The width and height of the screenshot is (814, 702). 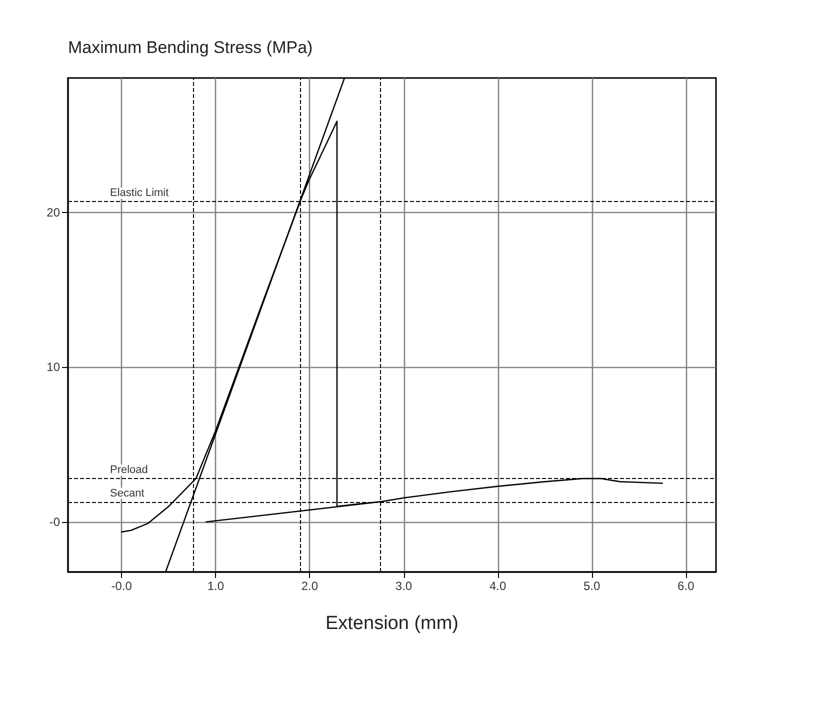 I want to click on x-tick-label: -0.0, so click(x=121, y=586).